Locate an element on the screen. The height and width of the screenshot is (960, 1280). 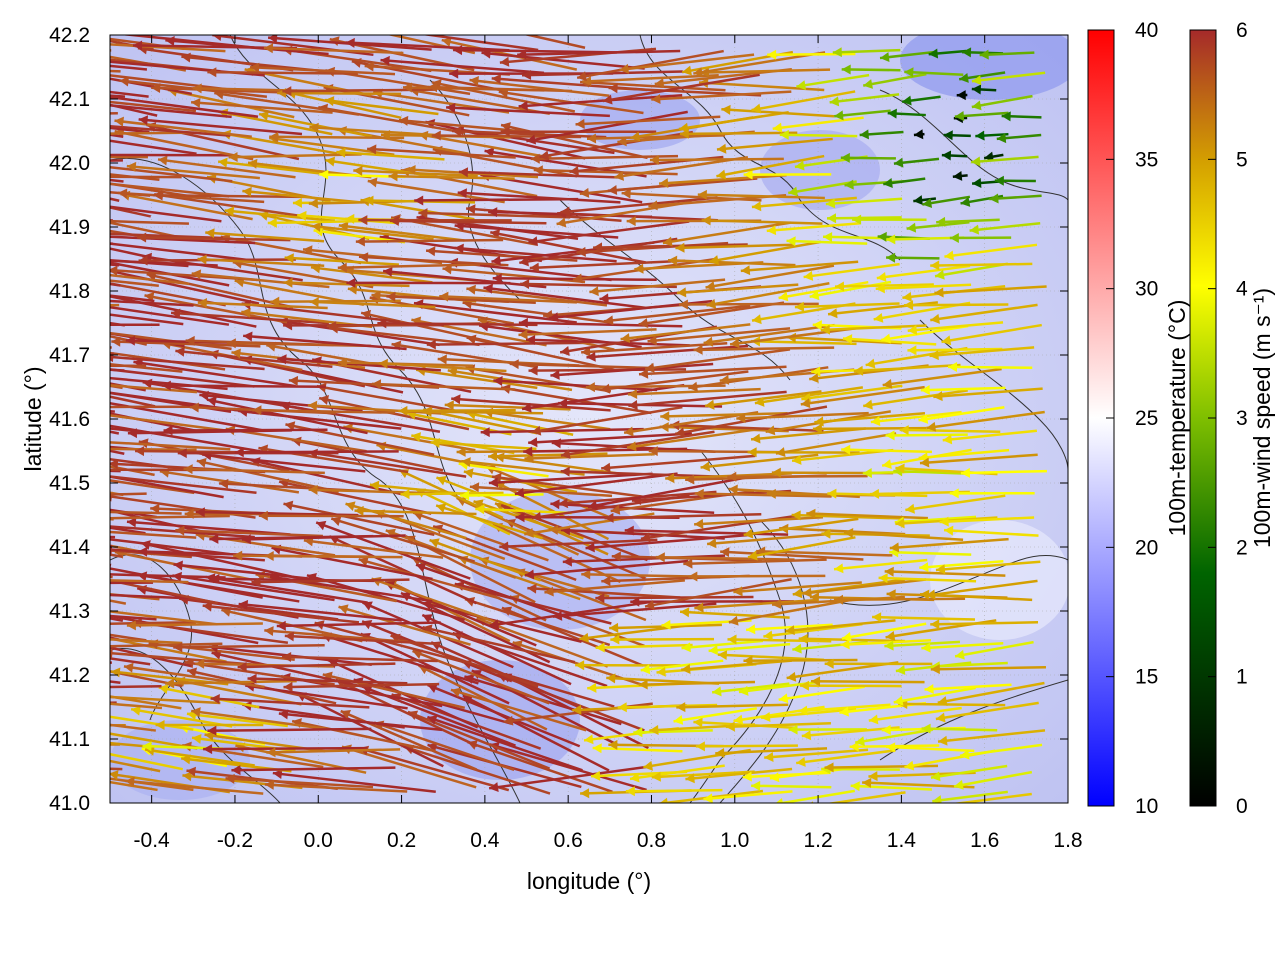
wind-colorbar-ticks: 0 1 2 3 4 5 6 is located at coordinates (1228, 418).